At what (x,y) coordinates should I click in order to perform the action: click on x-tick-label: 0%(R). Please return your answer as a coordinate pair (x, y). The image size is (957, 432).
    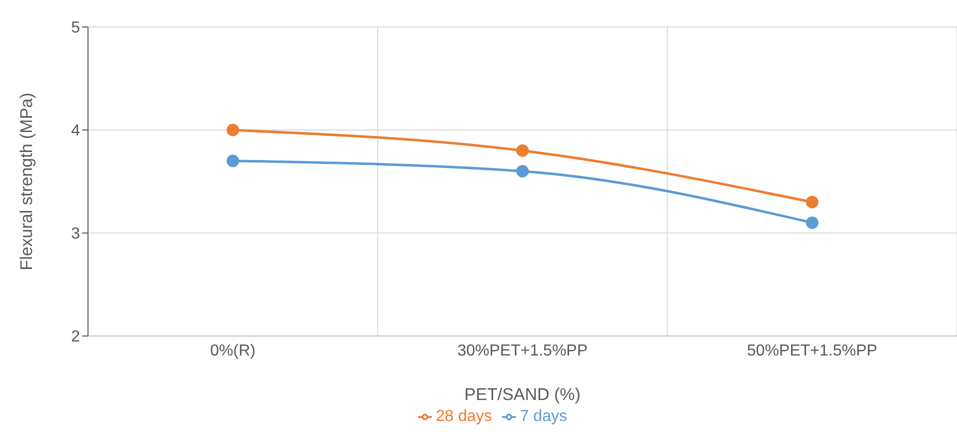
    Looking at the image, I should click on (233, 351).